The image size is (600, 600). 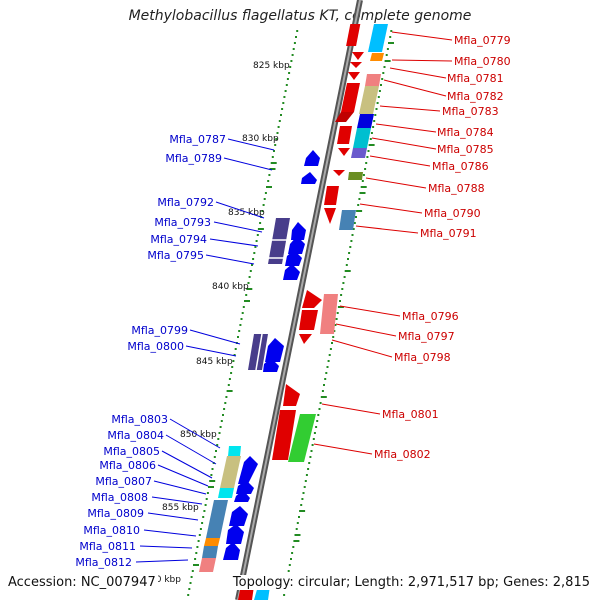 What do you see at coordinates (159, 330) in the screenshot?
I see `gene-label: Mfla_0799` at bounding box center [159, 330].